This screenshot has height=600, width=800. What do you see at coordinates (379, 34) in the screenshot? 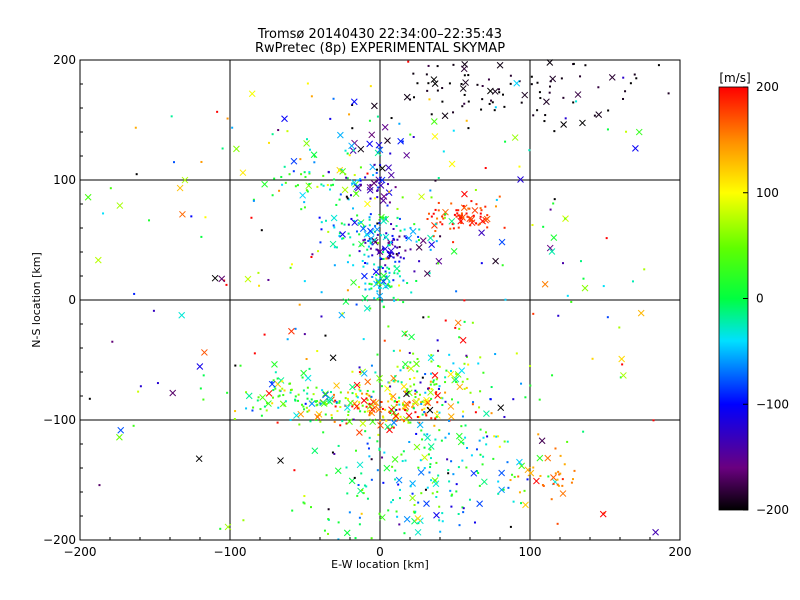
I see `chart-title: Tromsø 20140430 22:34:00–22:35:43` at bounding box center [379, 34].